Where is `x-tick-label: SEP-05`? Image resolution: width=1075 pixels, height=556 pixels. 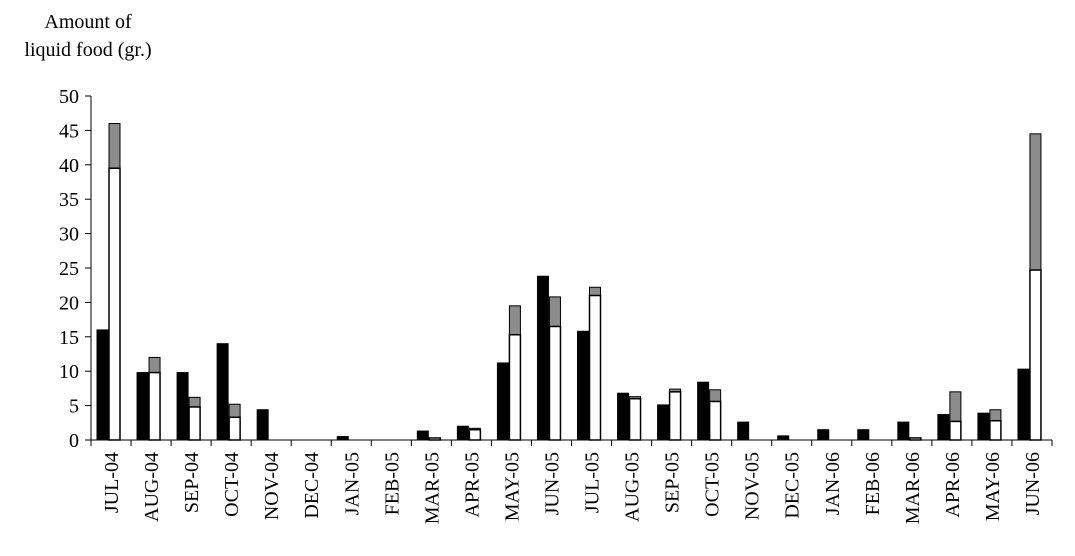 x-tick-label: SEP-05 is located at coordinates (673, 482).